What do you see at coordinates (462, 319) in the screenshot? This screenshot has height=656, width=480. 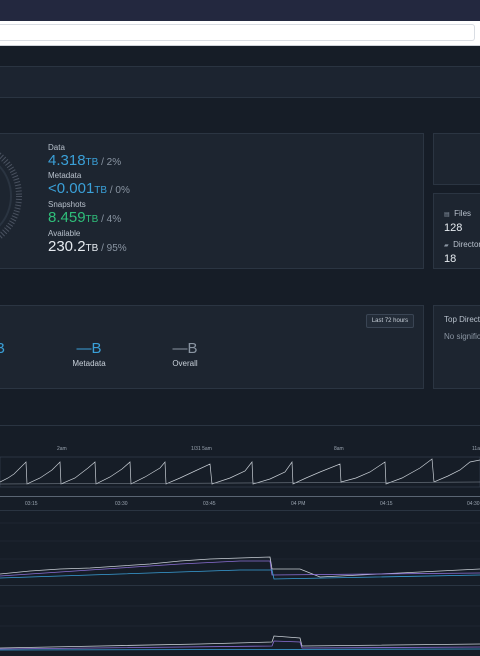 I see `top-directories-title: Top Directo` at bounding box center [462, 319].